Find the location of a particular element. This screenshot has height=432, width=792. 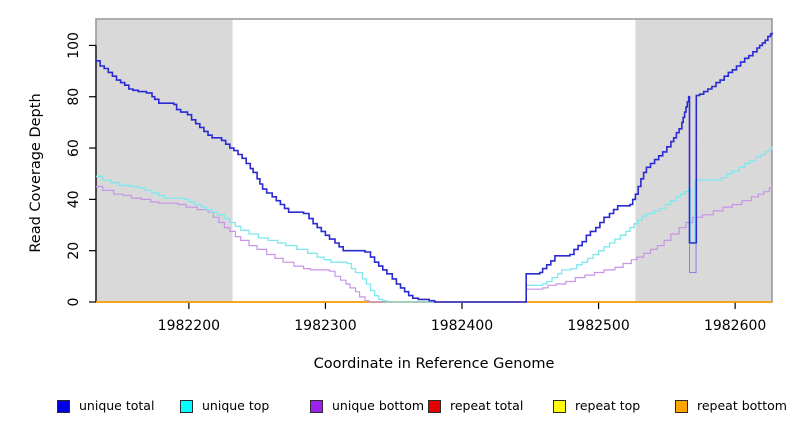

x-tick-label: 1982400 is located at coordinates (462, 326).